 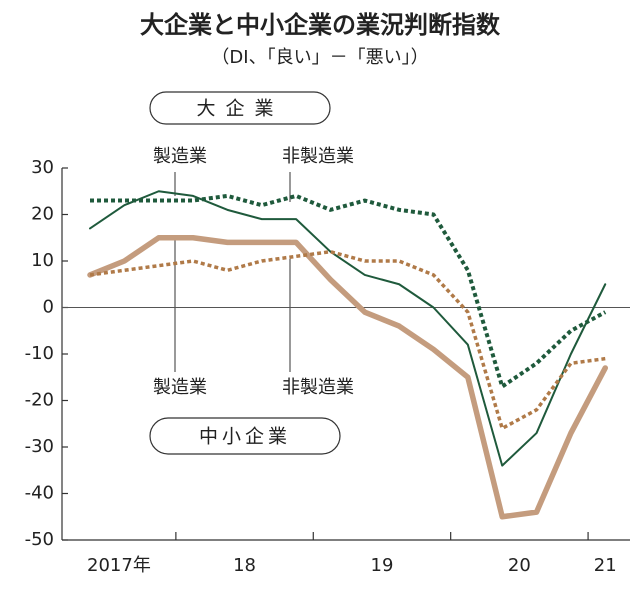 What do you see at coordinates (39, 446) in the screenshot?
I see `y-tick-label: -30` at bounding box center [39, 446].